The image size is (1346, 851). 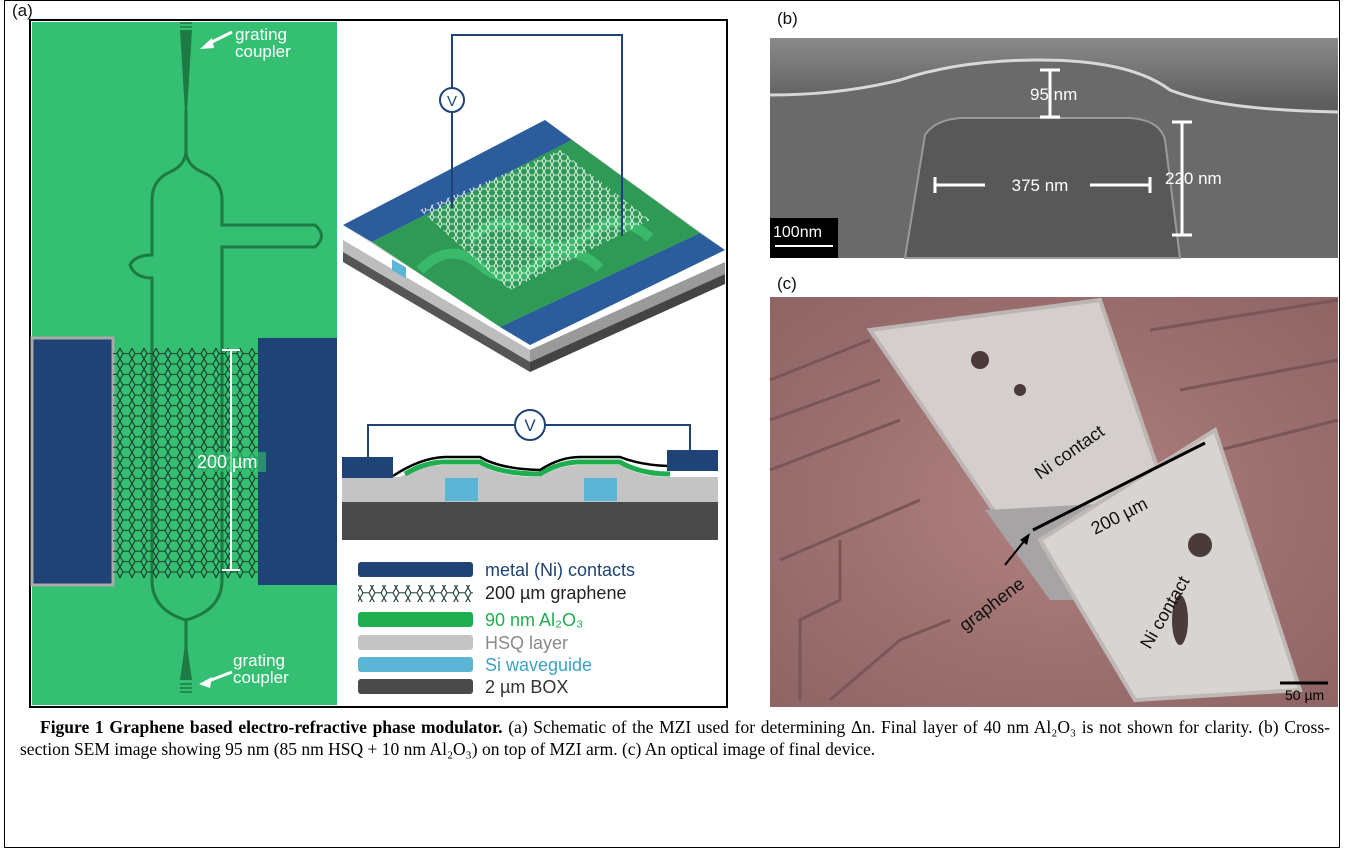 What do you see at coordinates (1053, 94) in the screenshot?
I see `annotation: 95 nm` at bounding box center [1053, 94].